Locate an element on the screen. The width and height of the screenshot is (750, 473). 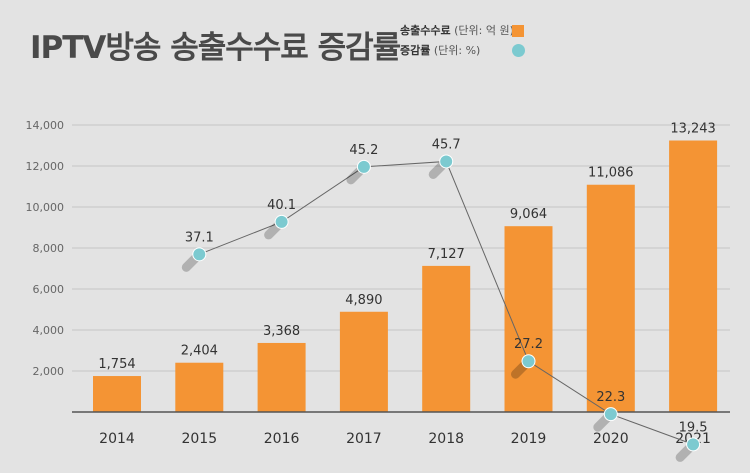
bar-value-label: 13,243 is located at coordinates (693, 129).